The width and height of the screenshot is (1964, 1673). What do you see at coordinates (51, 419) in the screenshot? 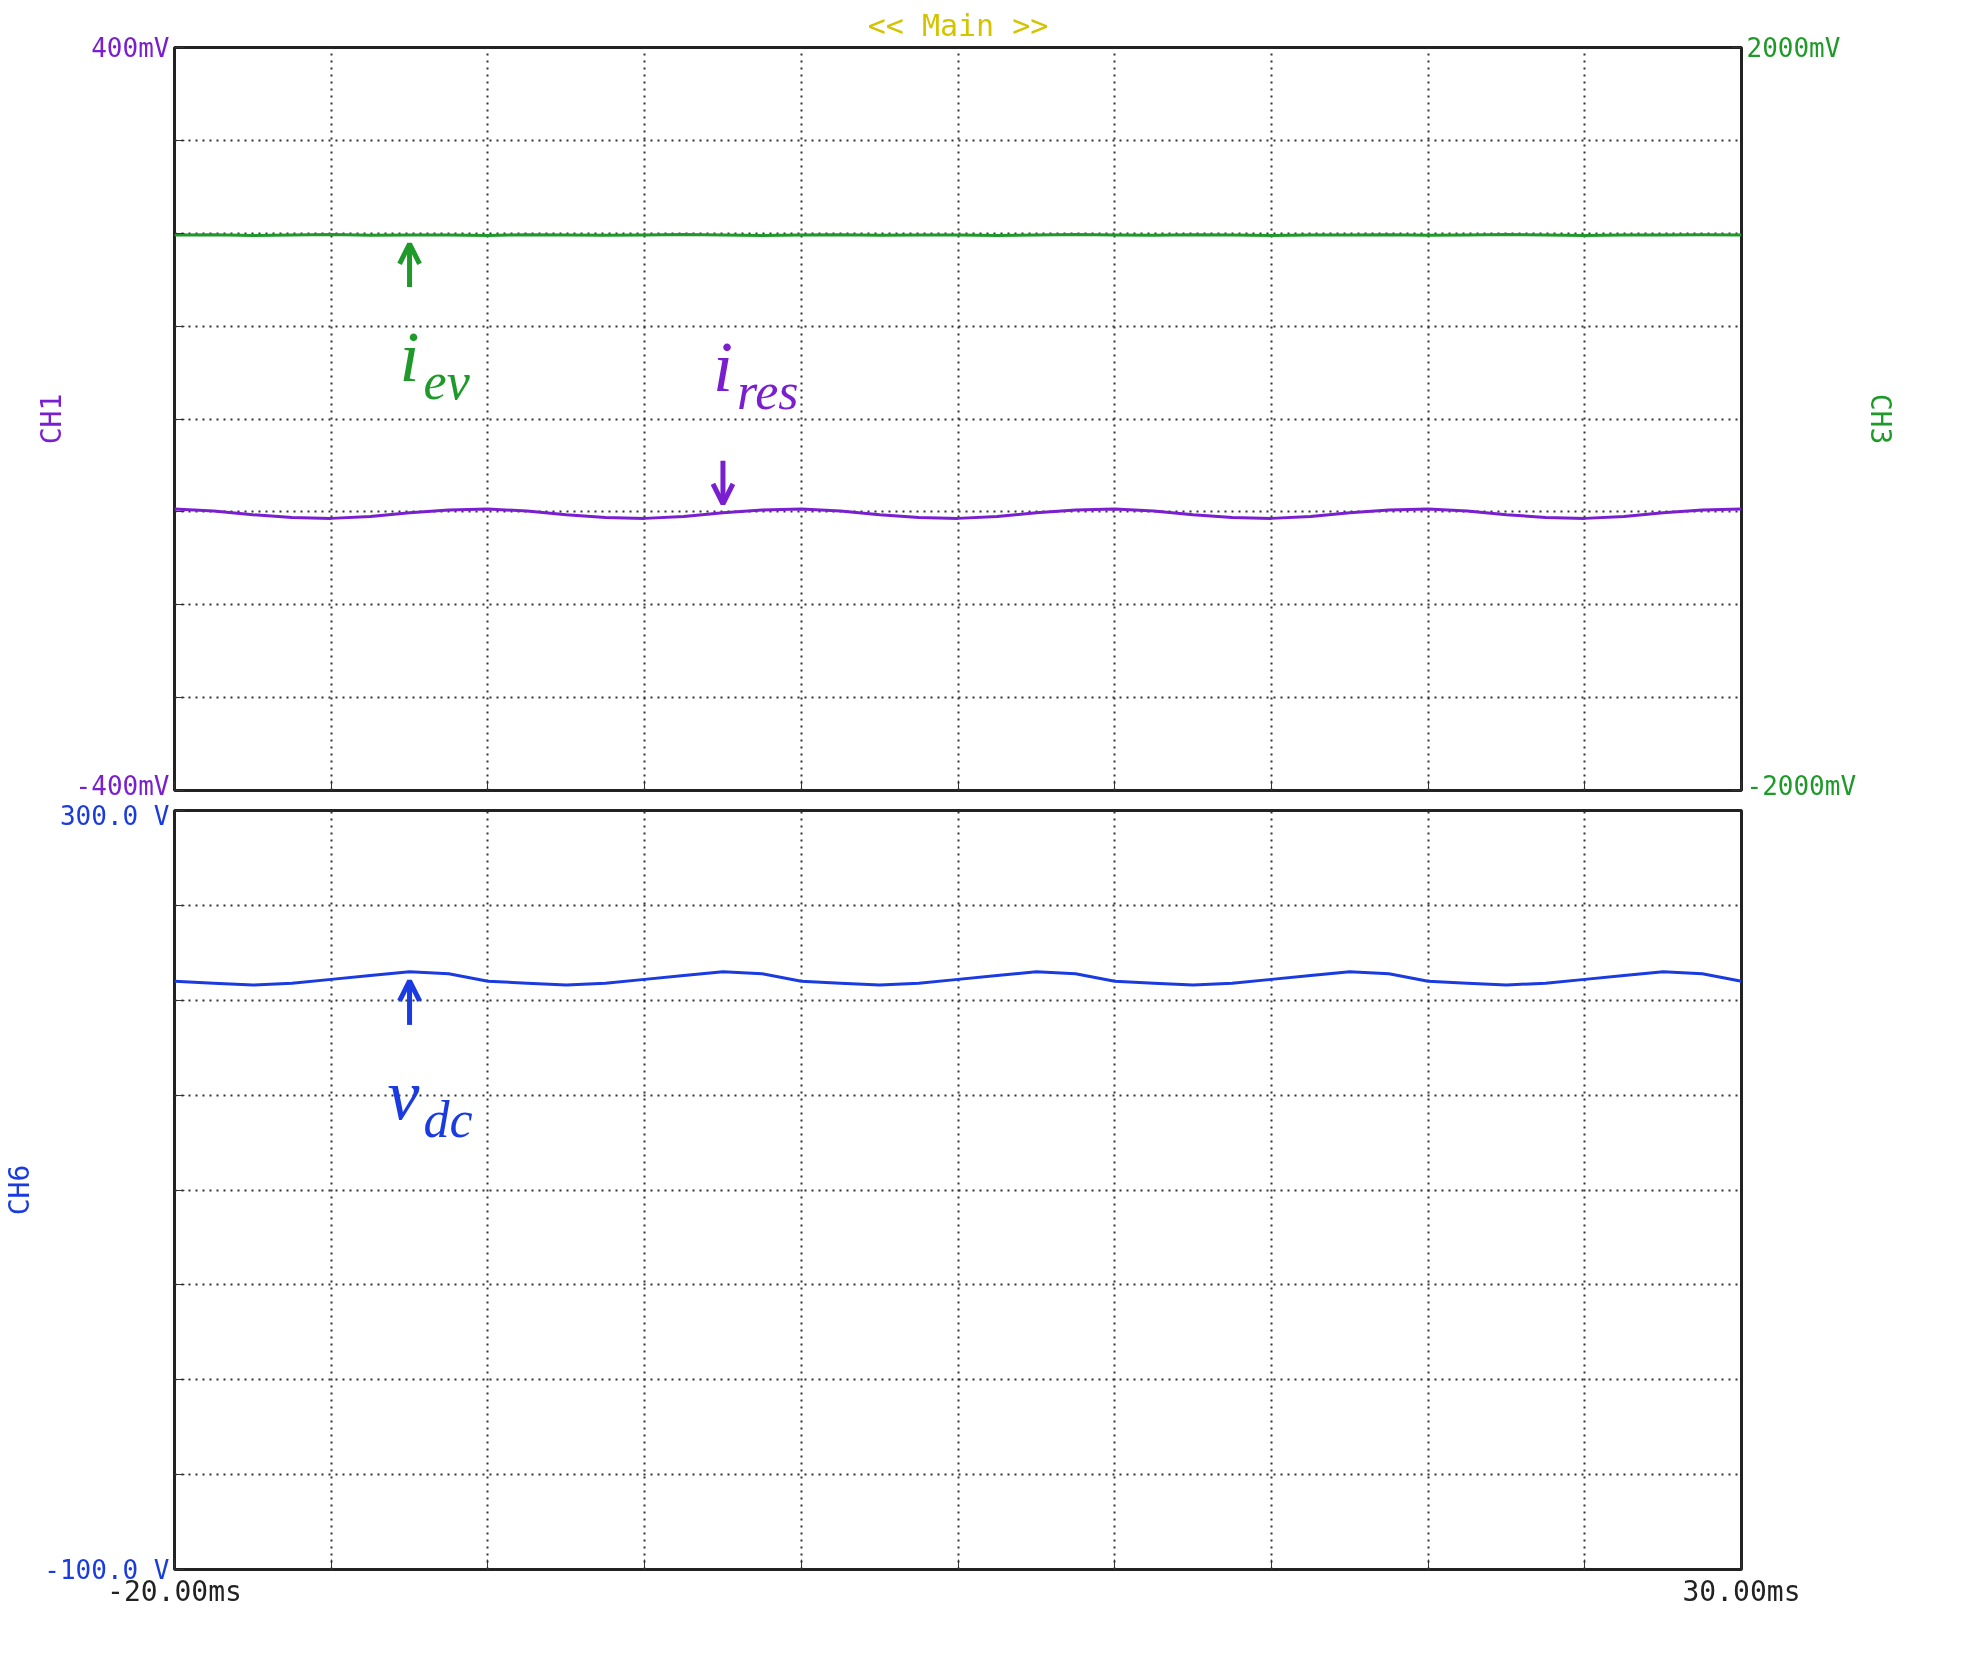
I see `y-axis-title: CH1` at bounding box center [51, 419].